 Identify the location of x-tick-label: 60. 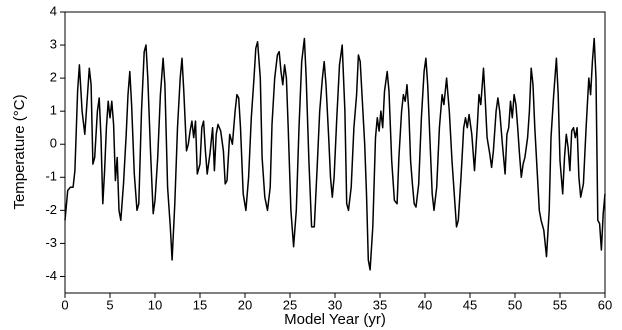
(605, 304).